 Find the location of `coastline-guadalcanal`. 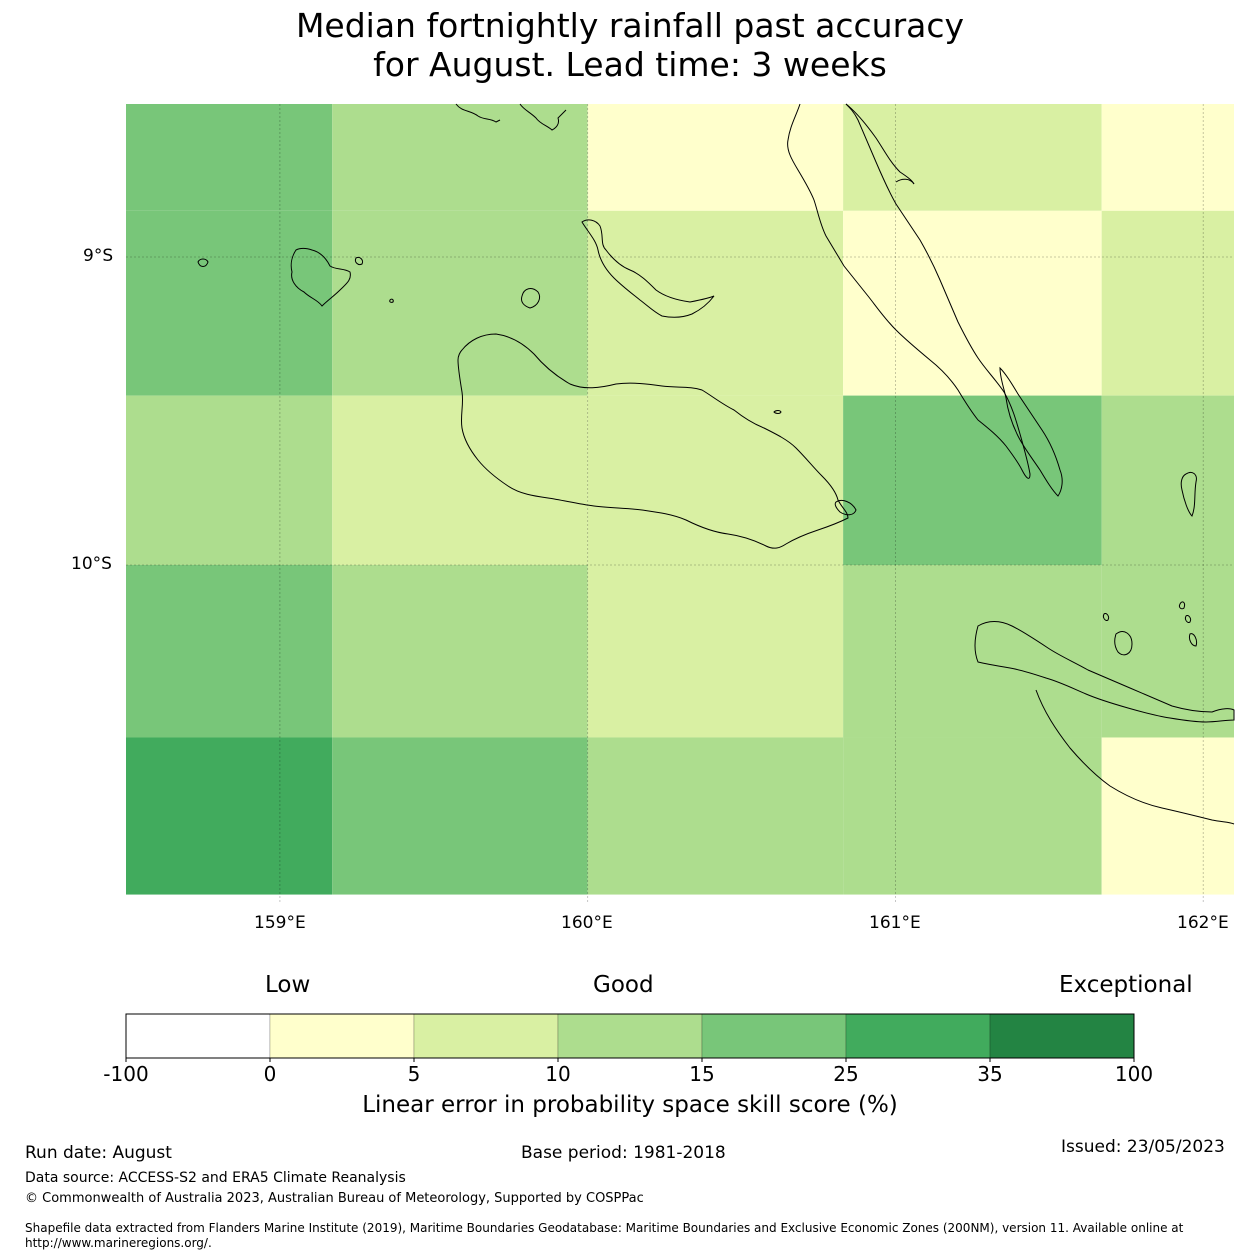

coastline-guadalcanal is located at coordinates (653, 441).